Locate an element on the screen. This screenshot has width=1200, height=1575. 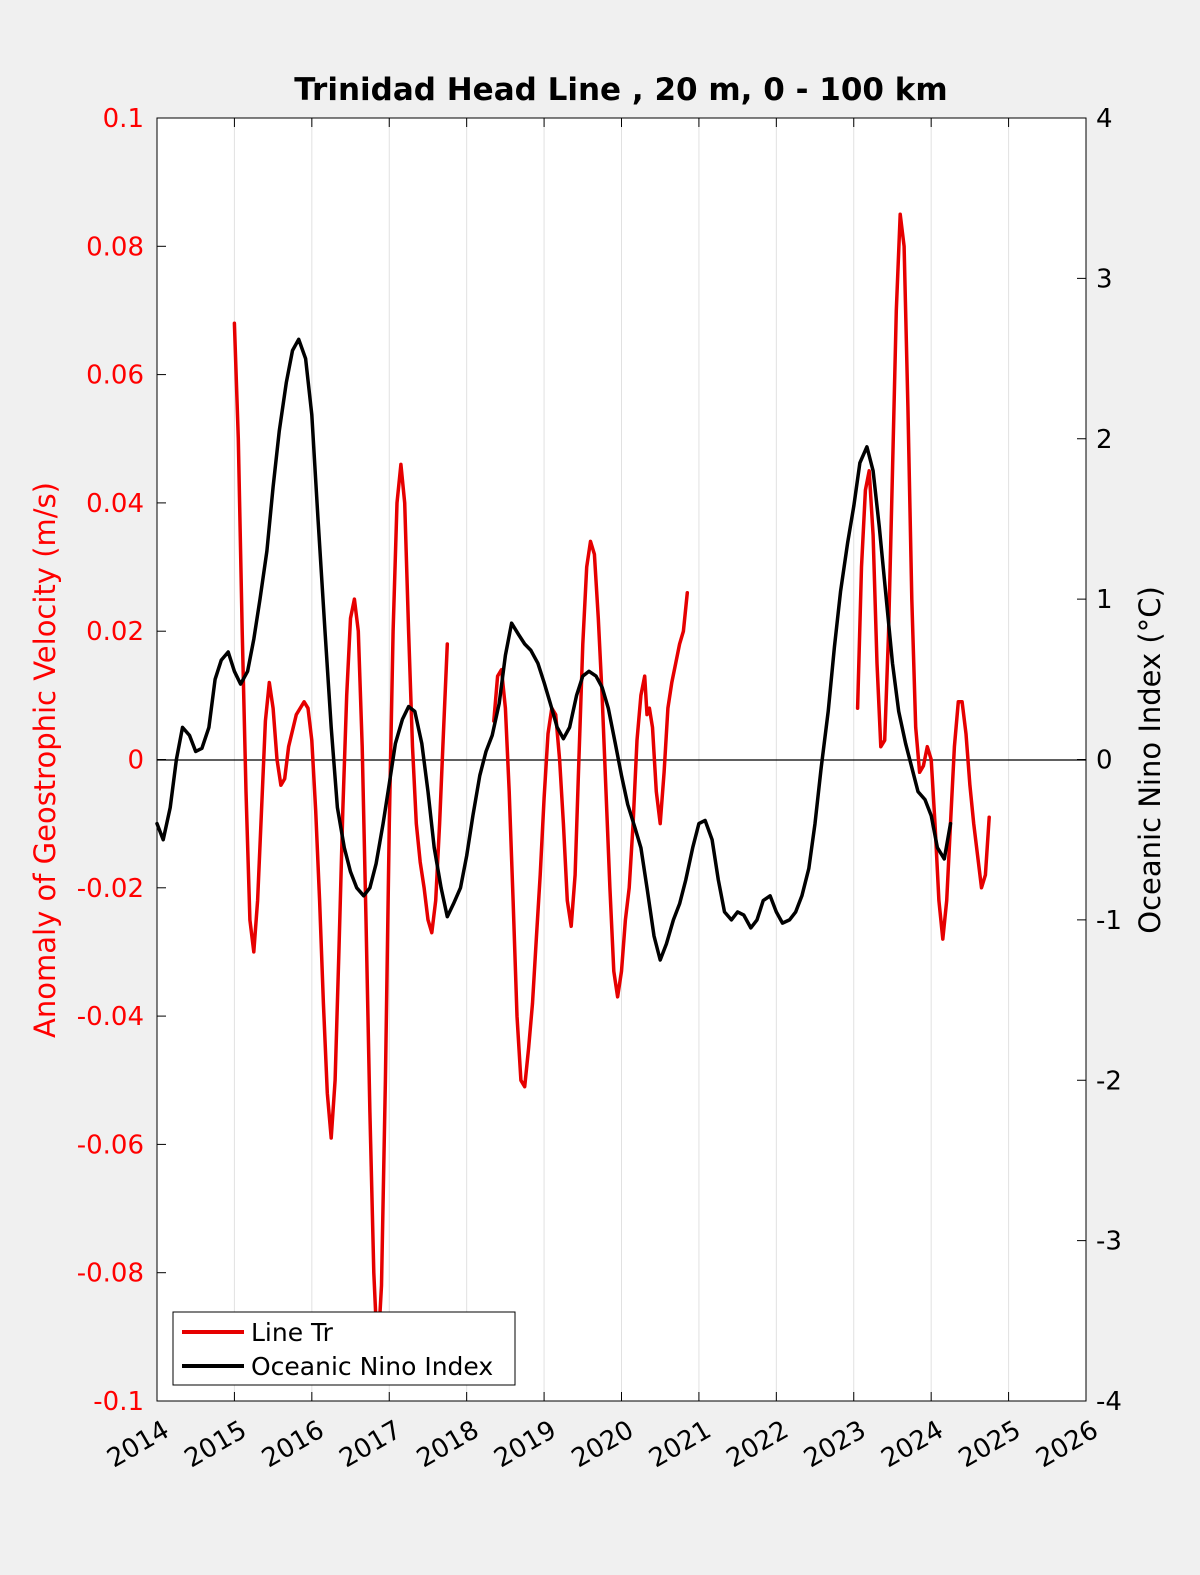
y-axis-left-label: Anomaly of Geostrophic Velocity (m/s) is located at coordinates (45, 760).